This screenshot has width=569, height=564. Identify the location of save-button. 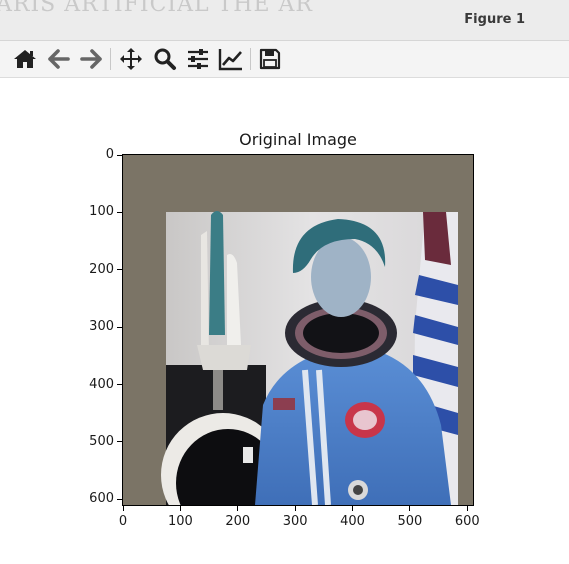
(270, 59).